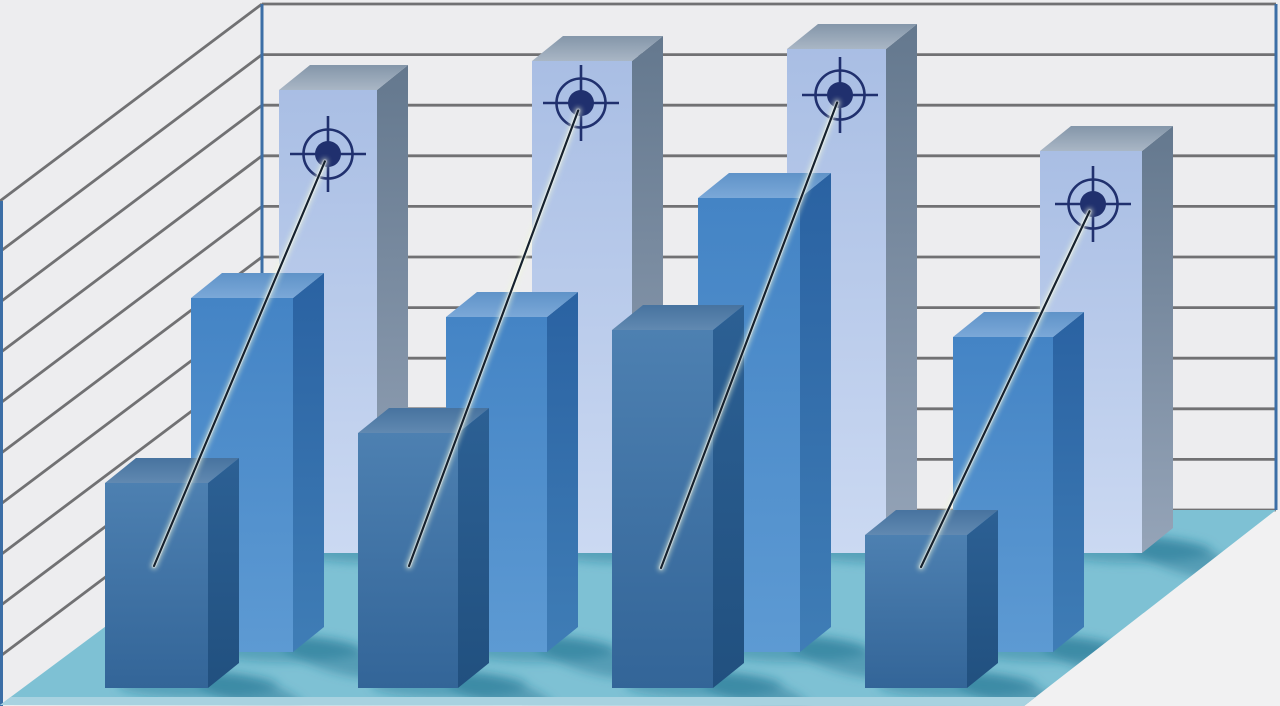 Image resolution: width=1280 pixels, height=706 pixels. I want to click on floor-edge-strip, so click(638, 701).